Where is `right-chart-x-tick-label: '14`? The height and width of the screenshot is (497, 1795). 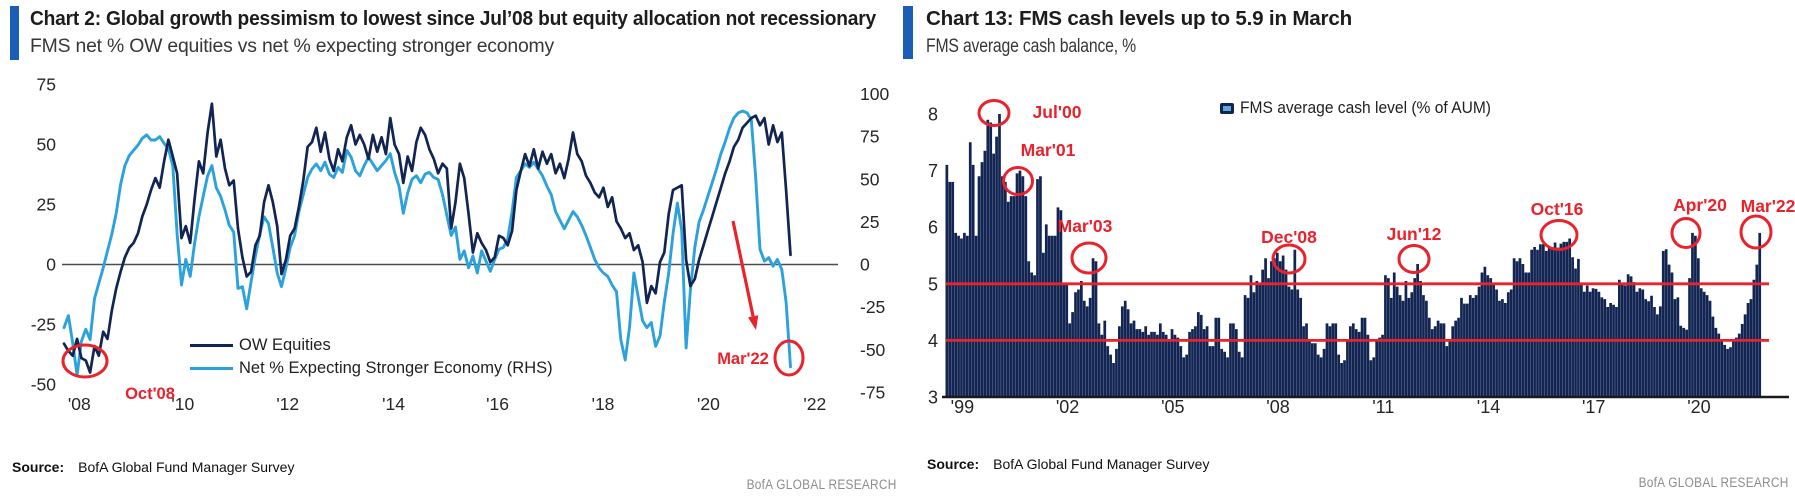
right-chart-x-tick-label: '14 is located at coordinates (1488, 407).